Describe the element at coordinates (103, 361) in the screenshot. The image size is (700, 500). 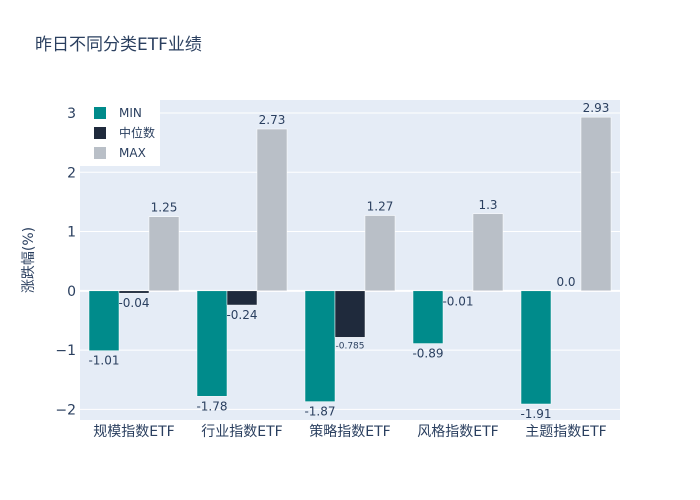
I see `data-label: -1.01` at that location.